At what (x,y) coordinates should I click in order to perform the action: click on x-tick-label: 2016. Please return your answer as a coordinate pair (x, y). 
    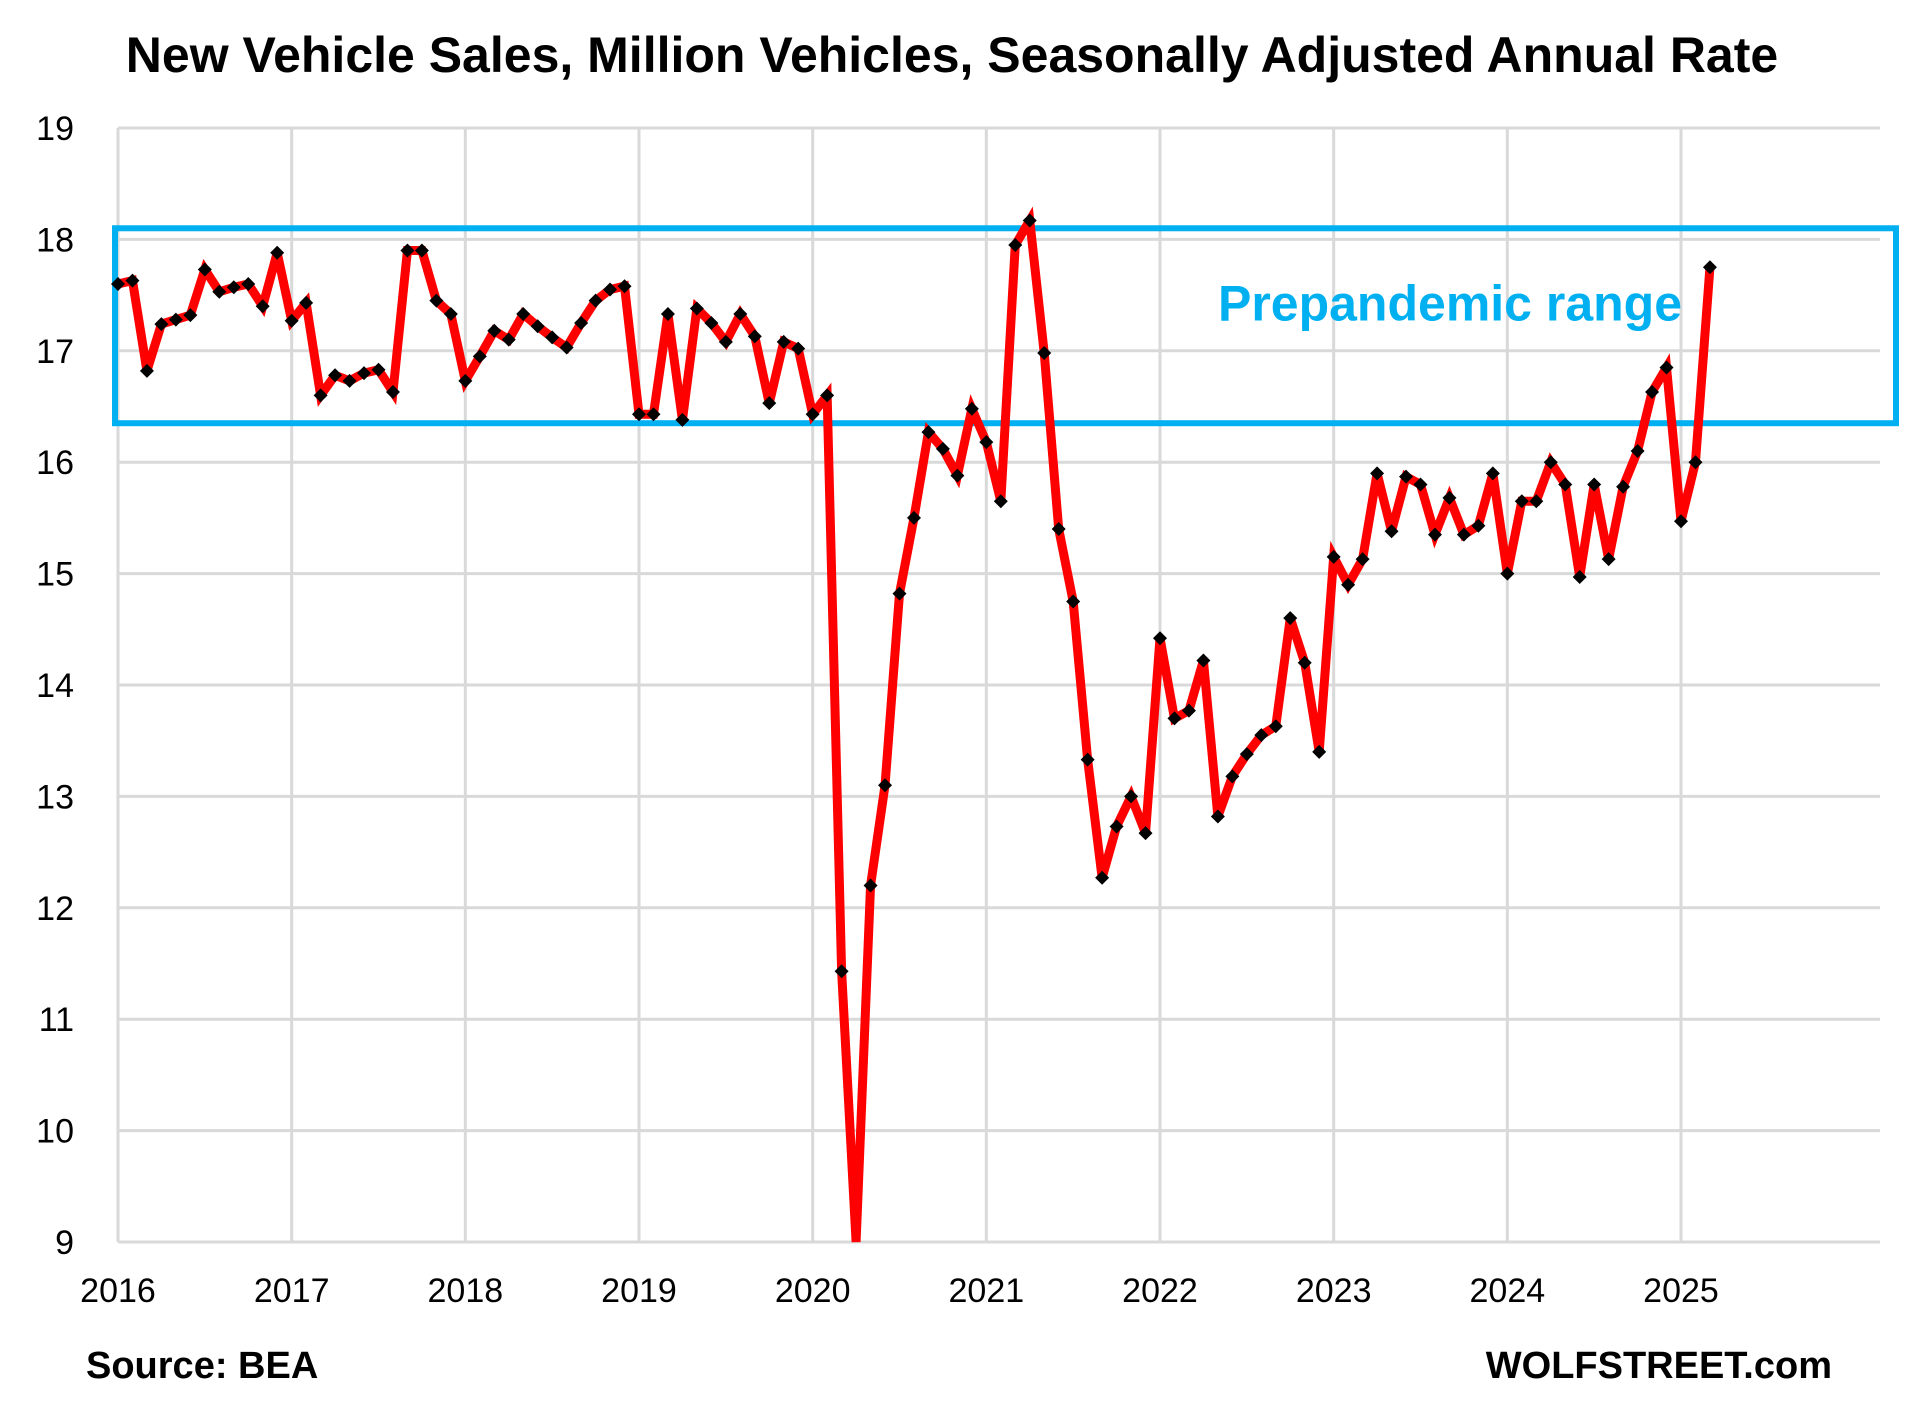
    Looking at the image, I should click on (118, 1291).